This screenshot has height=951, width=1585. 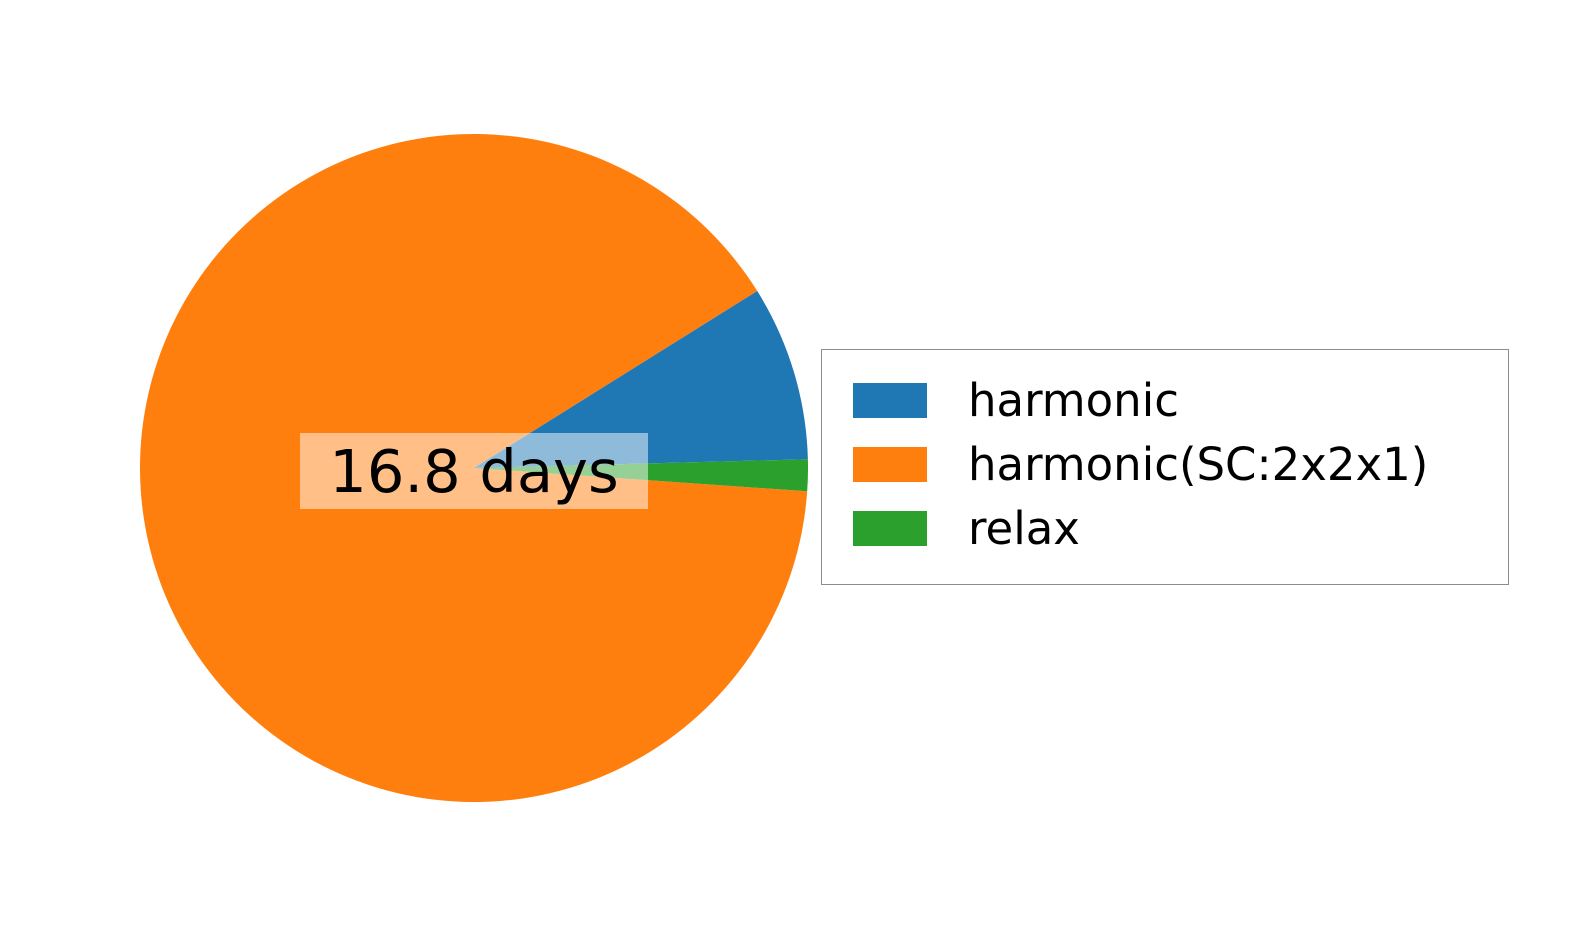 I want to click on legend-label-relax: relax, so click(x=1024, y=528).